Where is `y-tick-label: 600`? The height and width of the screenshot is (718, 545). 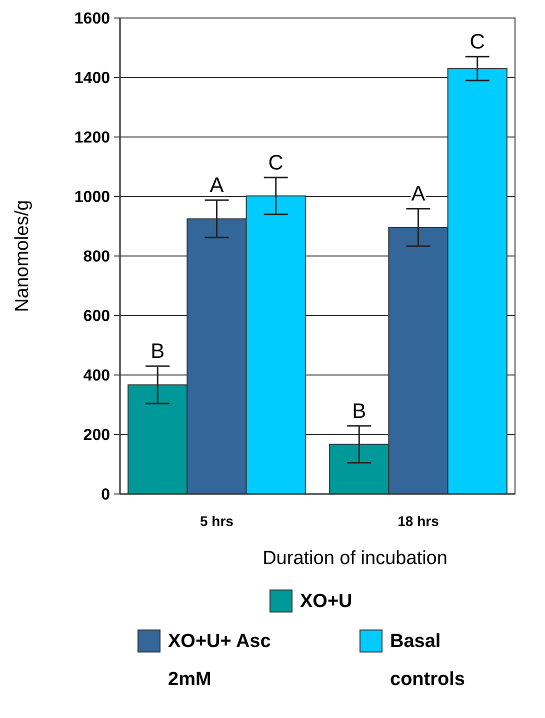
y-tick-label: 600 is located at coordinates (96, 317).